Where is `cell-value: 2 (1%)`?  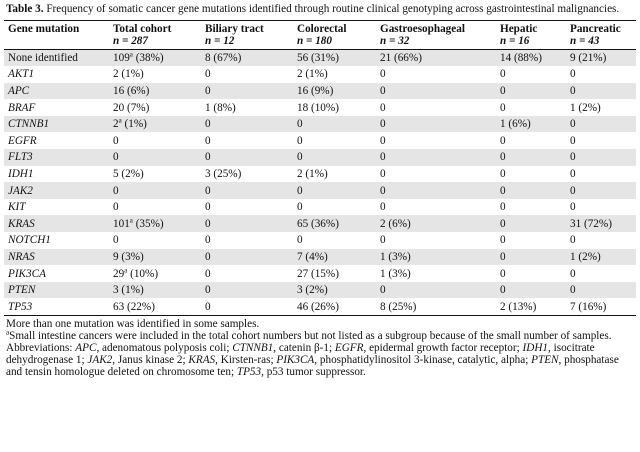 cell-value: 2 (1%) is located at coordinates (312, 74).